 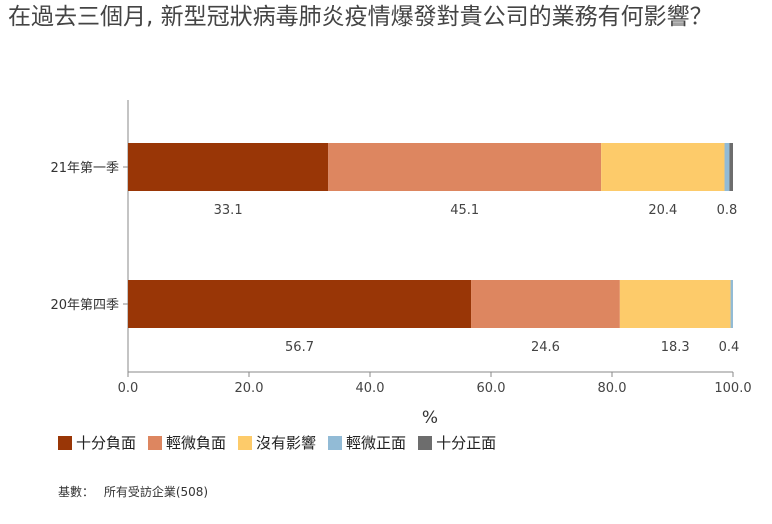 I want to click on legend-item: 輕微負面, so click(x=187, y=442).